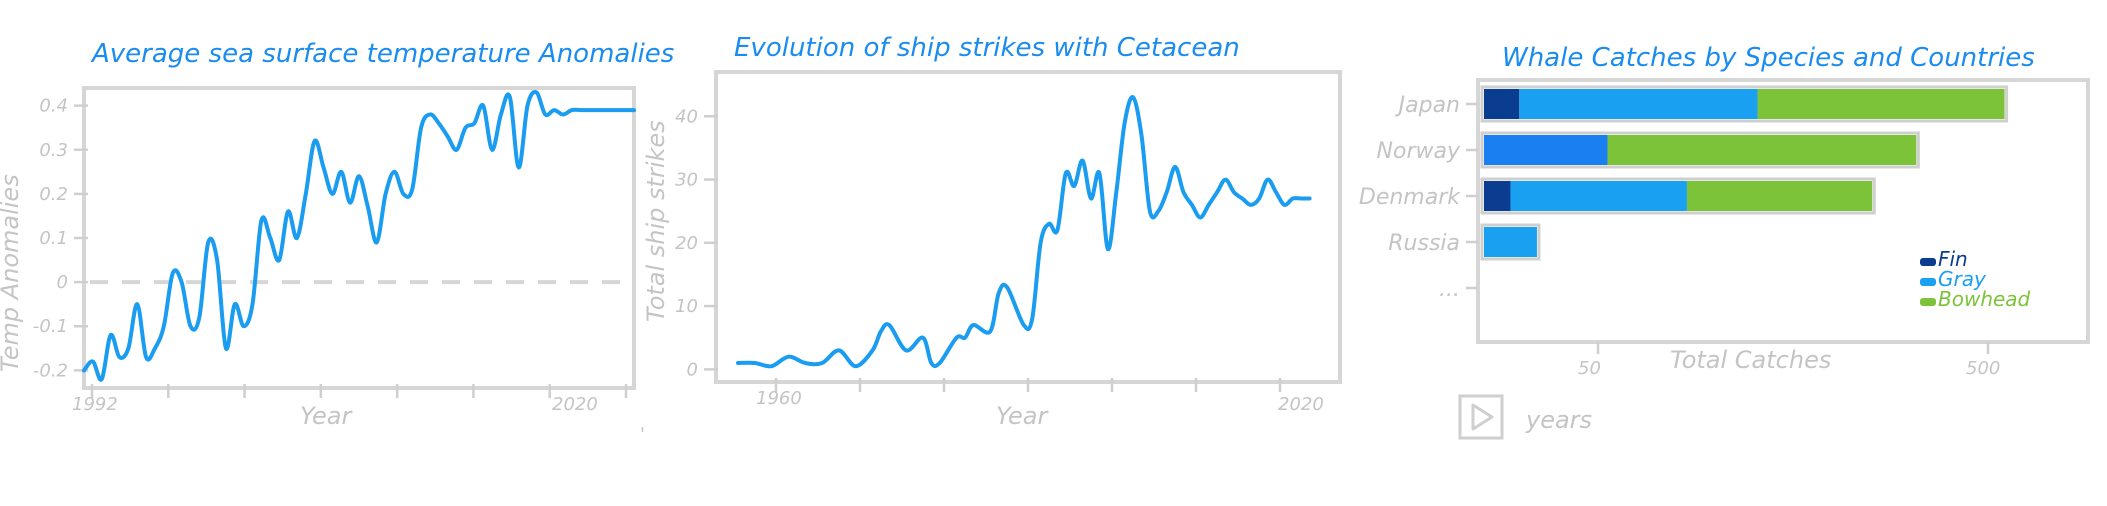 This screenshot has width=2107, height=506. I want to click on y-axis: 0 10 20 30 40, so click(696, 243).